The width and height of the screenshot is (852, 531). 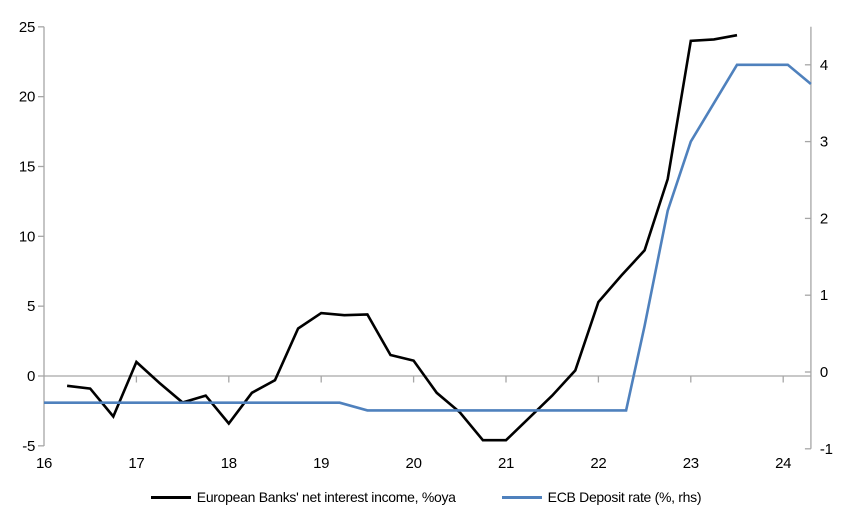 I want to click on right-y-axis-tick-label: 2, so click(x=824, y=218).